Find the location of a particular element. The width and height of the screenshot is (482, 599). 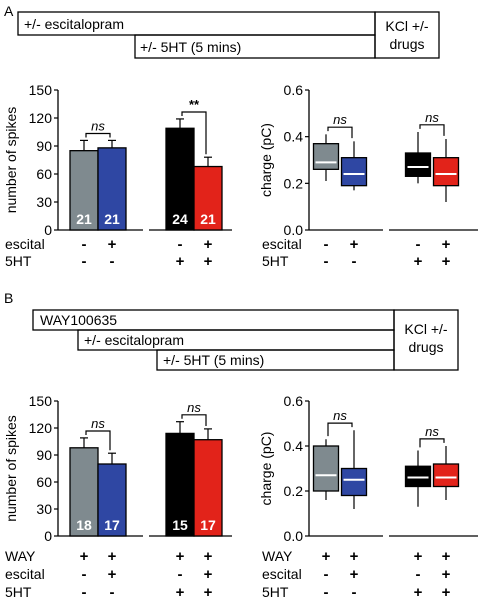

protocol-bar-escitalopram-b-label: +/- escitalopram is located at coordinates (134, 340).